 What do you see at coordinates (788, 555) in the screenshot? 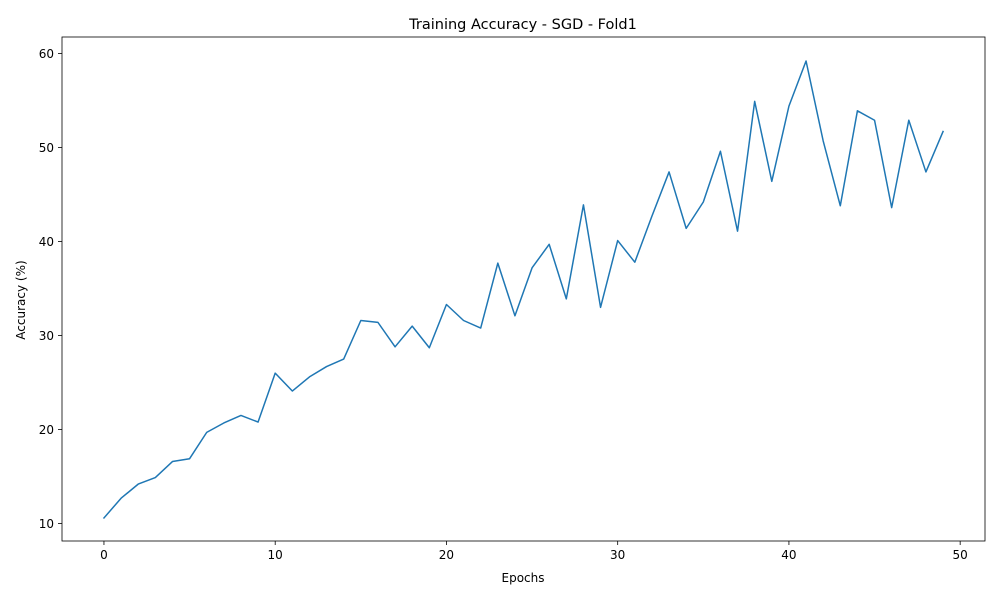
I see `x-tick-label: 40` at bounding box center [788, 555].